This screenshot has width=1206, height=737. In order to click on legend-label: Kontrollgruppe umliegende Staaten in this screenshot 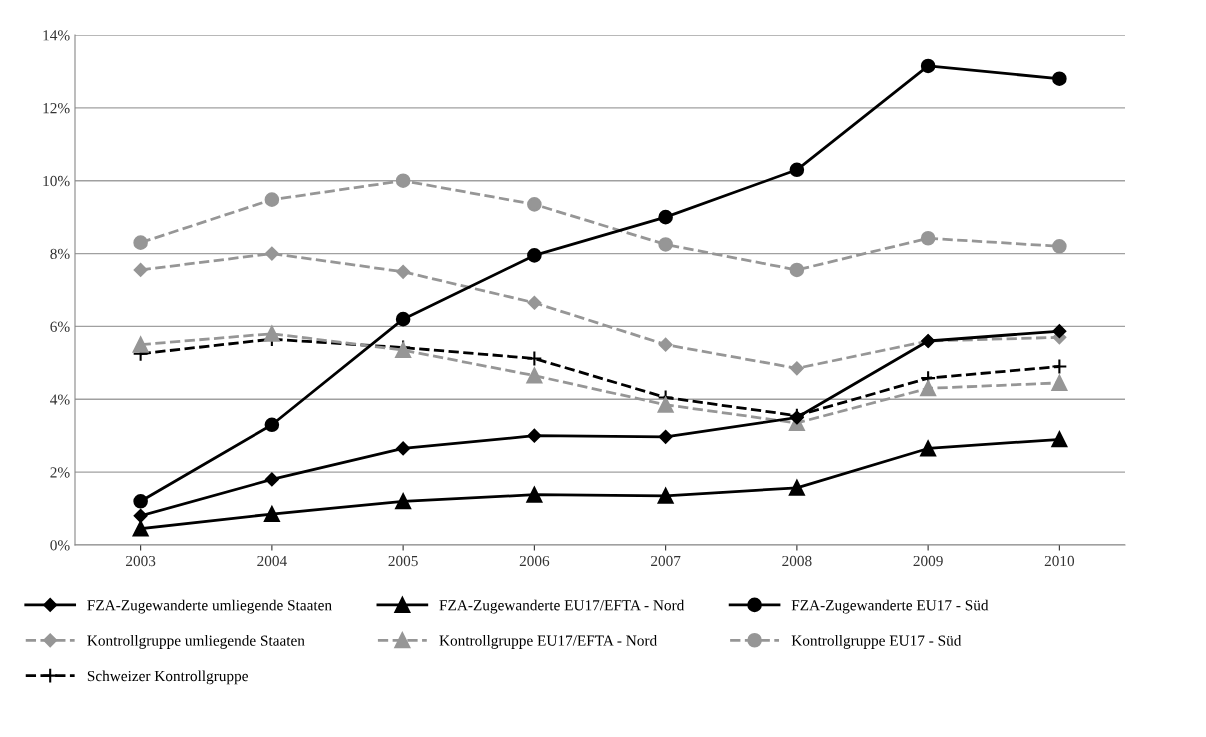, I will do `click(196, 642)`.